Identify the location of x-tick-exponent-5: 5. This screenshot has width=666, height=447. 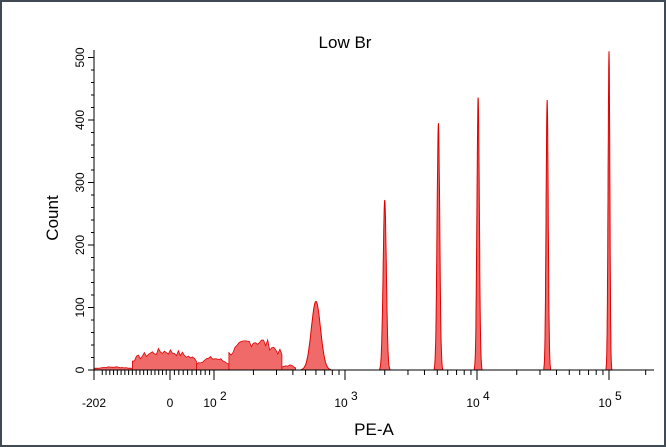
(618, 396).